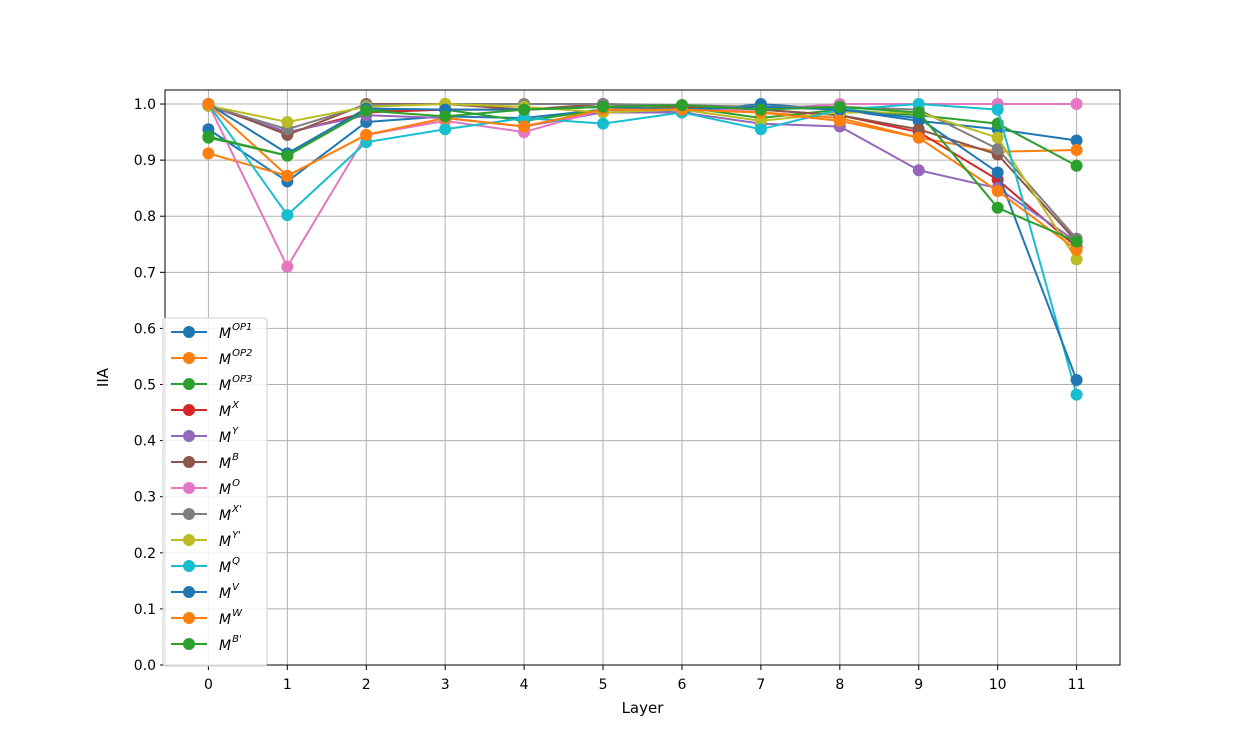  What do you see at coordinates (205, 462) in the screenshot?
I see `legend-entry: MB` at bounding box center [205, 462].